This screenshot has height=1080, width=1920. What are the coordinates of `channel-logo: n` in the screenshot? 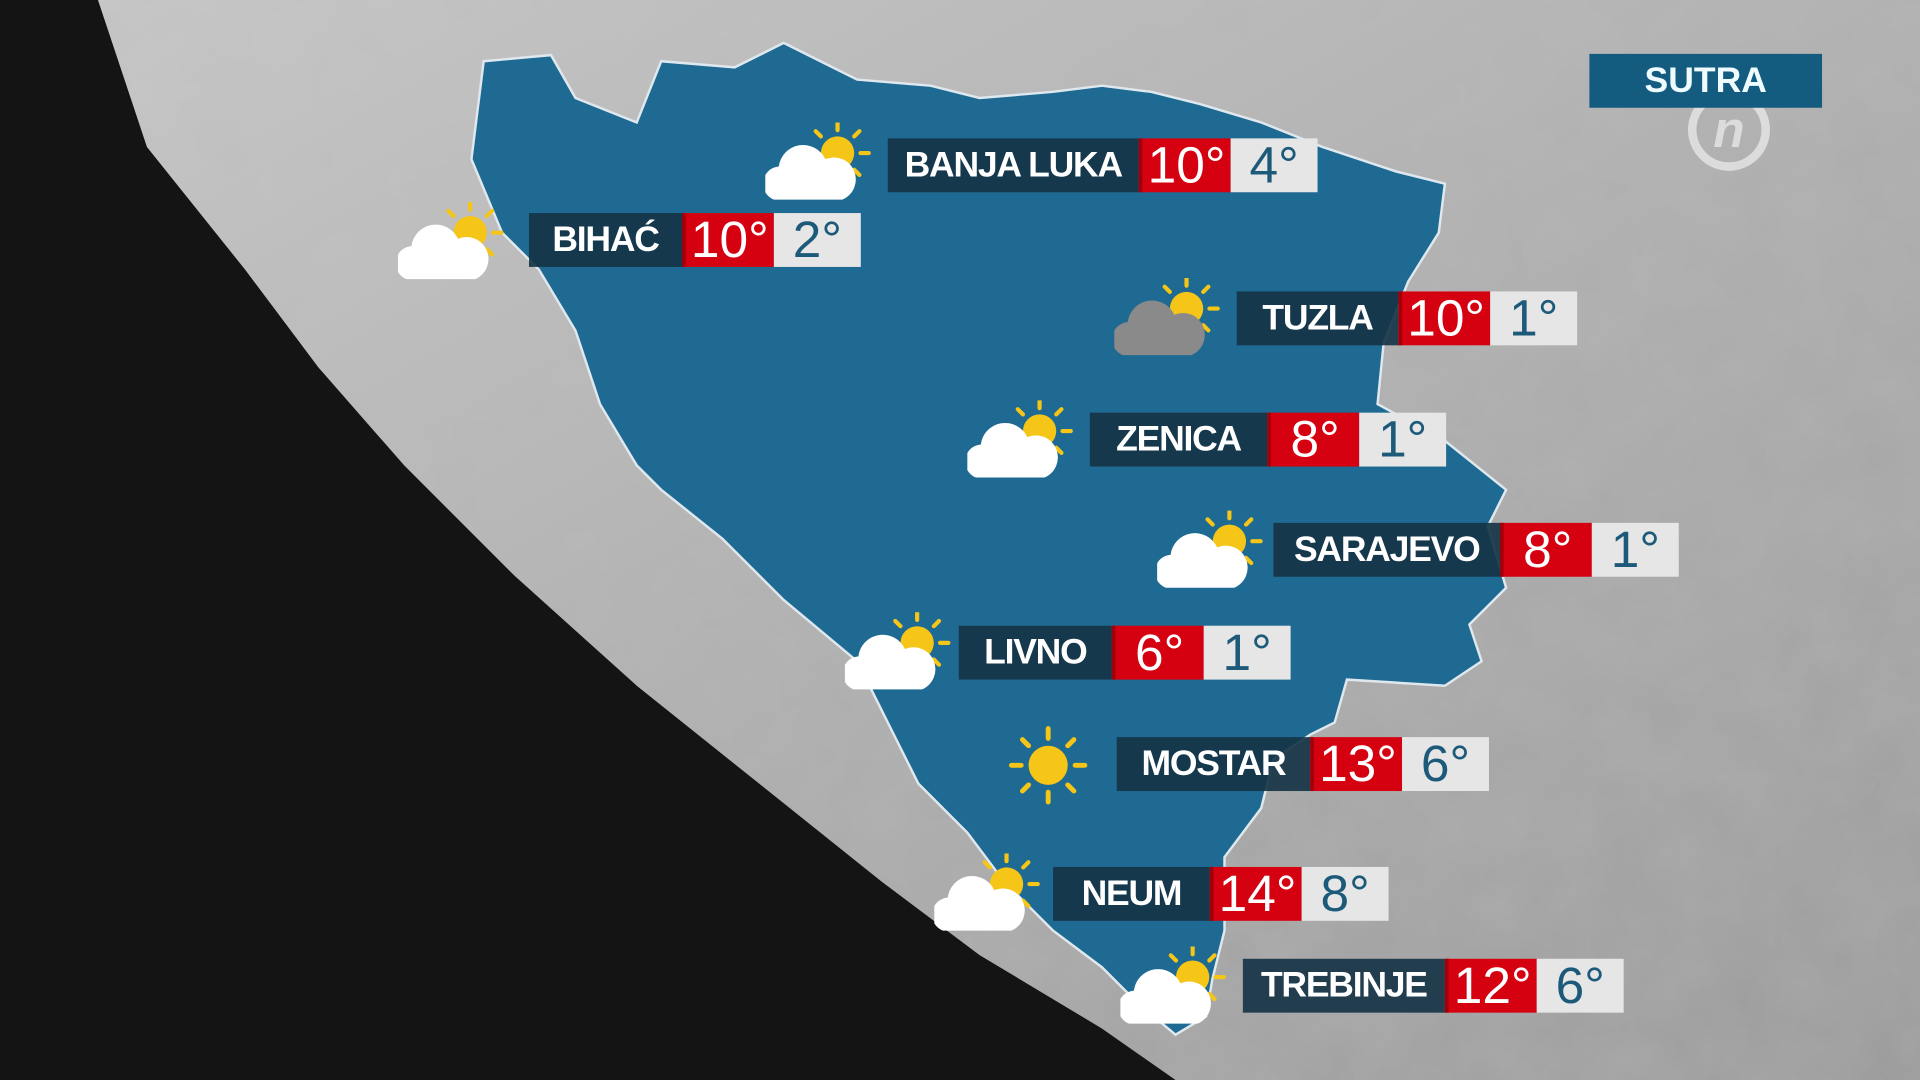 It's located at (1729, 129).